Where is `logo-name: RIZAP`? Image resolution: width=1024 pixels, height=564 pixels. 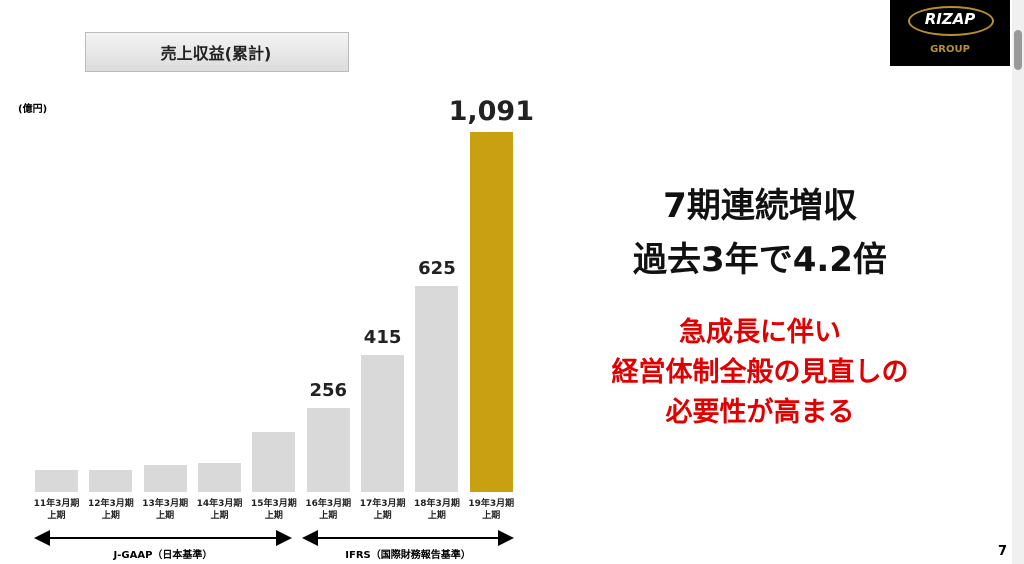
logo-name: RIZAP is located at coordinates (950, 19).